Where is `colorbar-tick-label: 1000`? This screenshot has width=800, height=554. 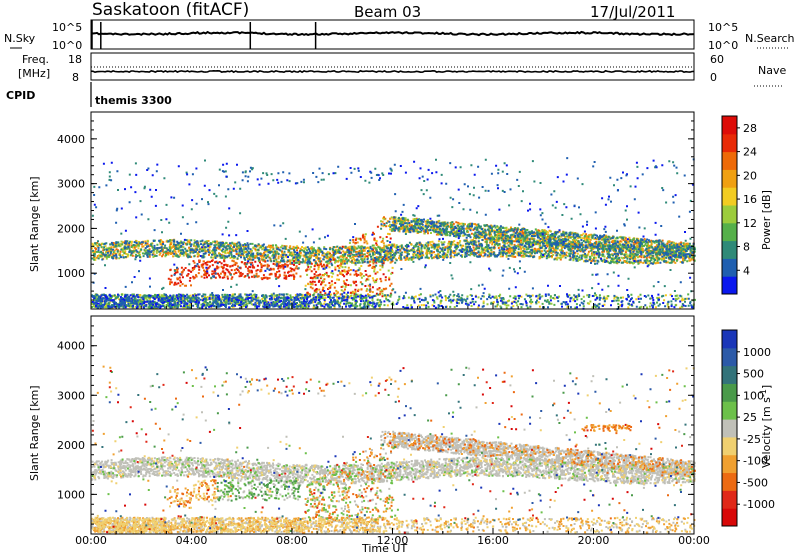
colorbar-tick-label: 1000 is located at coordinates (757, 352).